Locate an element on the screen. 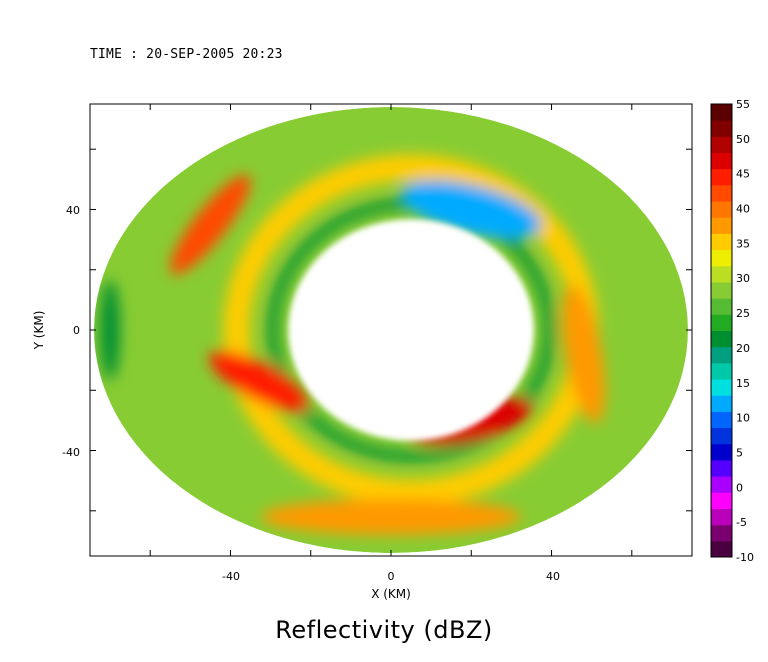 This screenshot has height=662, width=768. colorbar-label: 50 is located at coordinates (743, 139).